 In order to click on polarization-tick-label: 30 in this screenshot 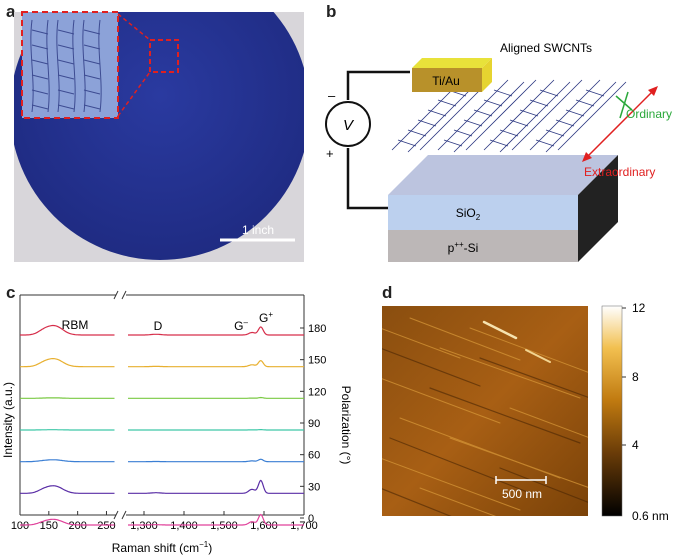, I will do `click(314, 487)`.